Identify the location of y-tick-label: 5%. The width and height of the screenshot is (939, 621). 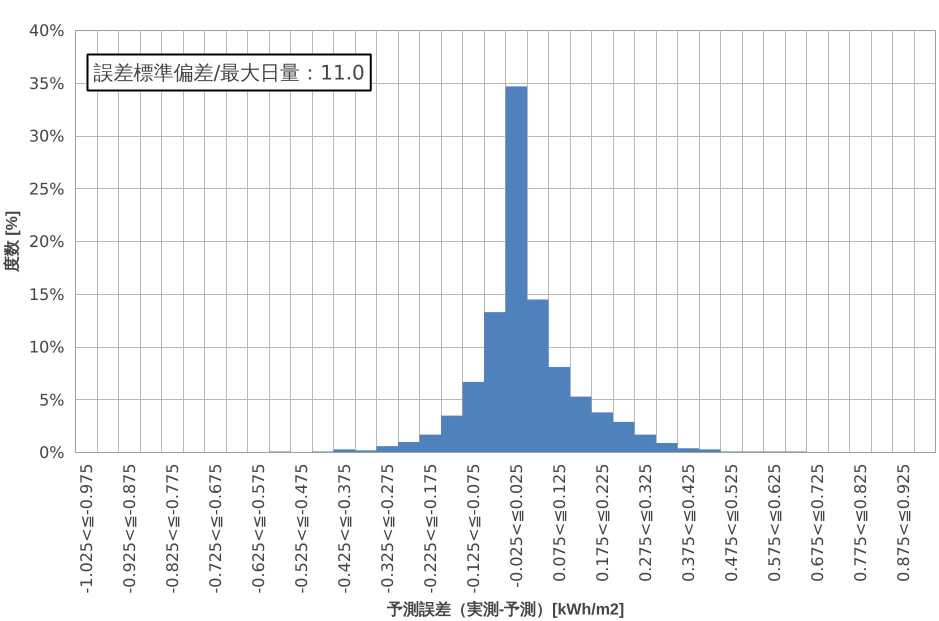
(52, 400).